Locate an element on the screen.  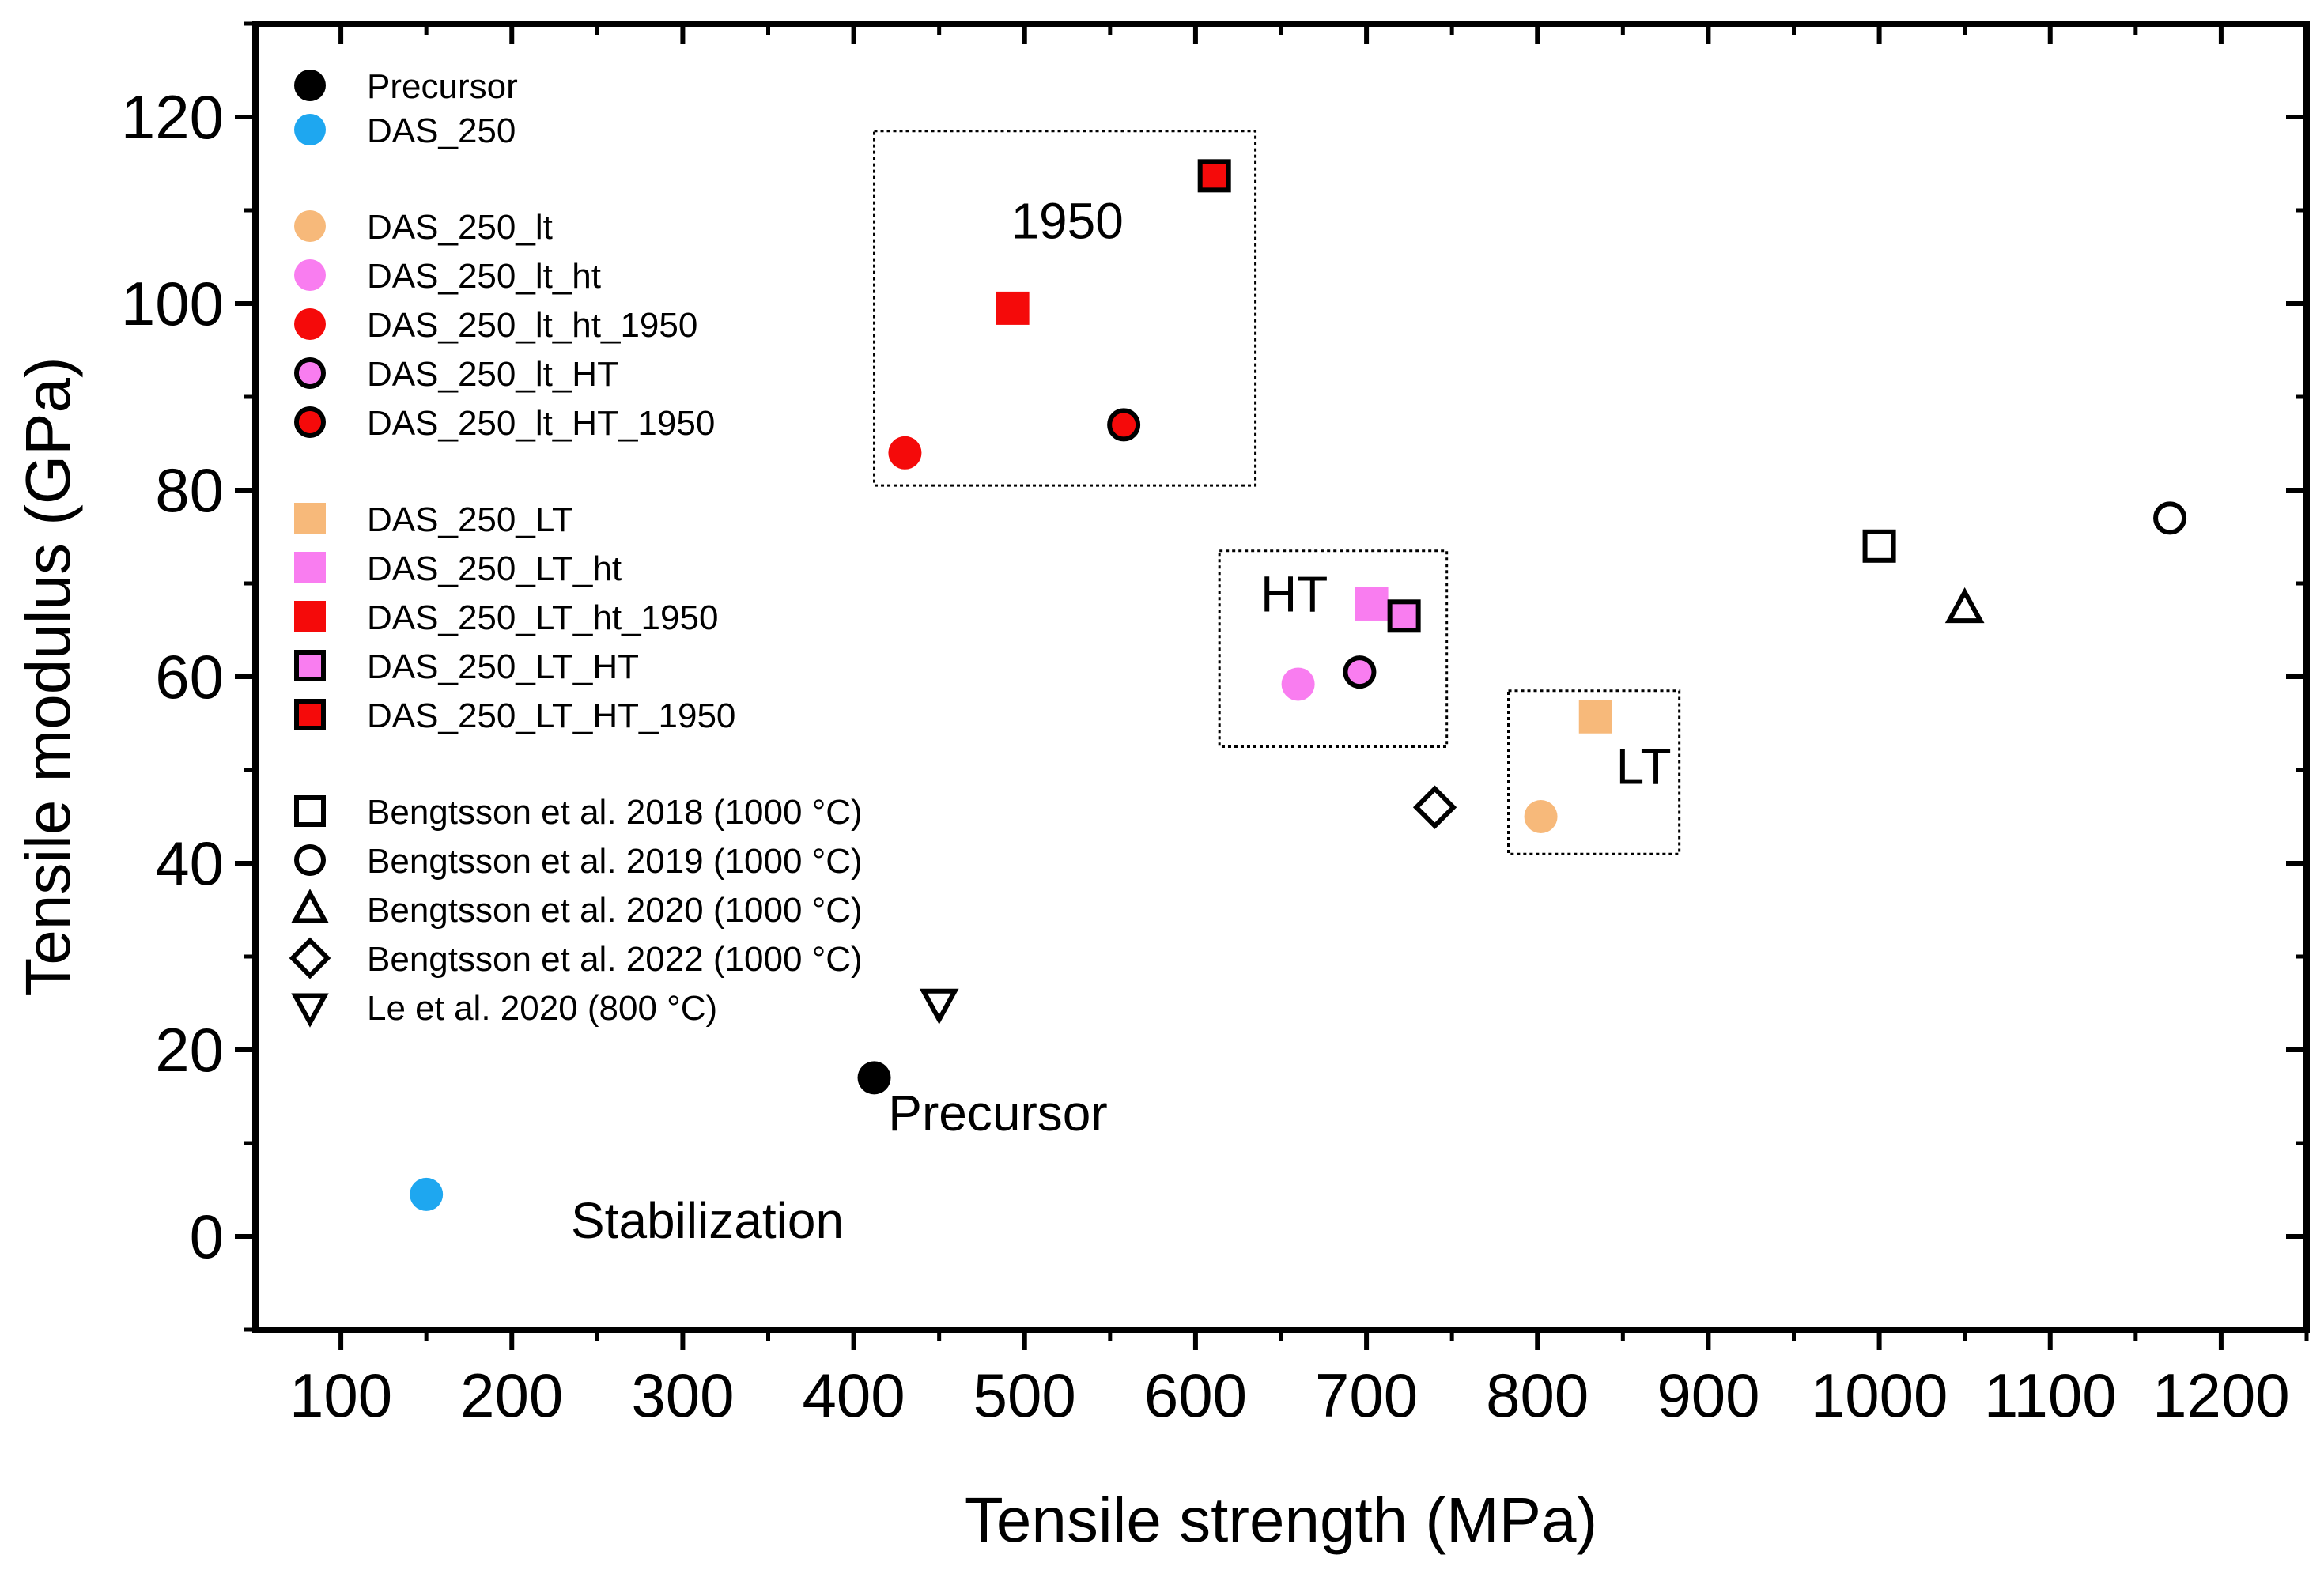
legend-item: DAS_250_lt_HT is located at coordinates (456, 374).